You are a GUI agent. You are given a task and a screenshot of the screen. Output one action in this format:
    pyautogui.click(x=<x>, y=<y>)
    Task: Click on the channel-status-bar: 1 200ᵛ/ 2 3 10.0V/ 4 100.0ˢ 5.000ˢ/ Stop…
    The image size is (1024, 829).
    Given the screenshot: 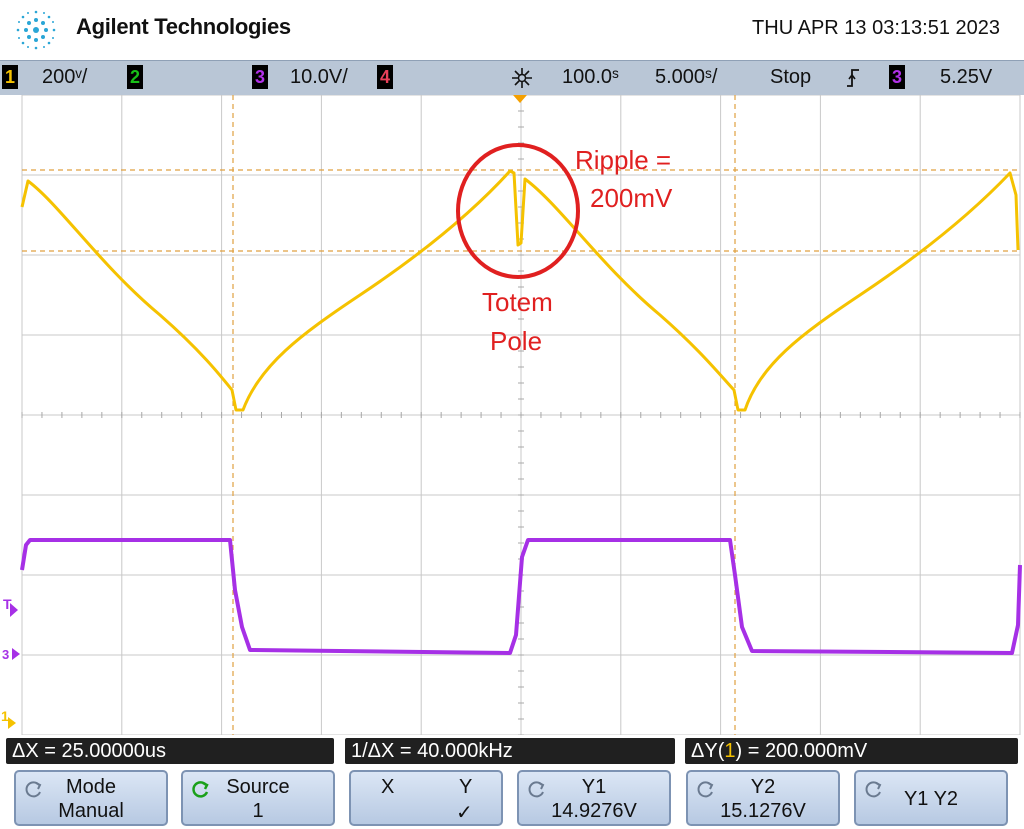 What is the action you would take?
    pyautogui.click(x=512, y=78)
    